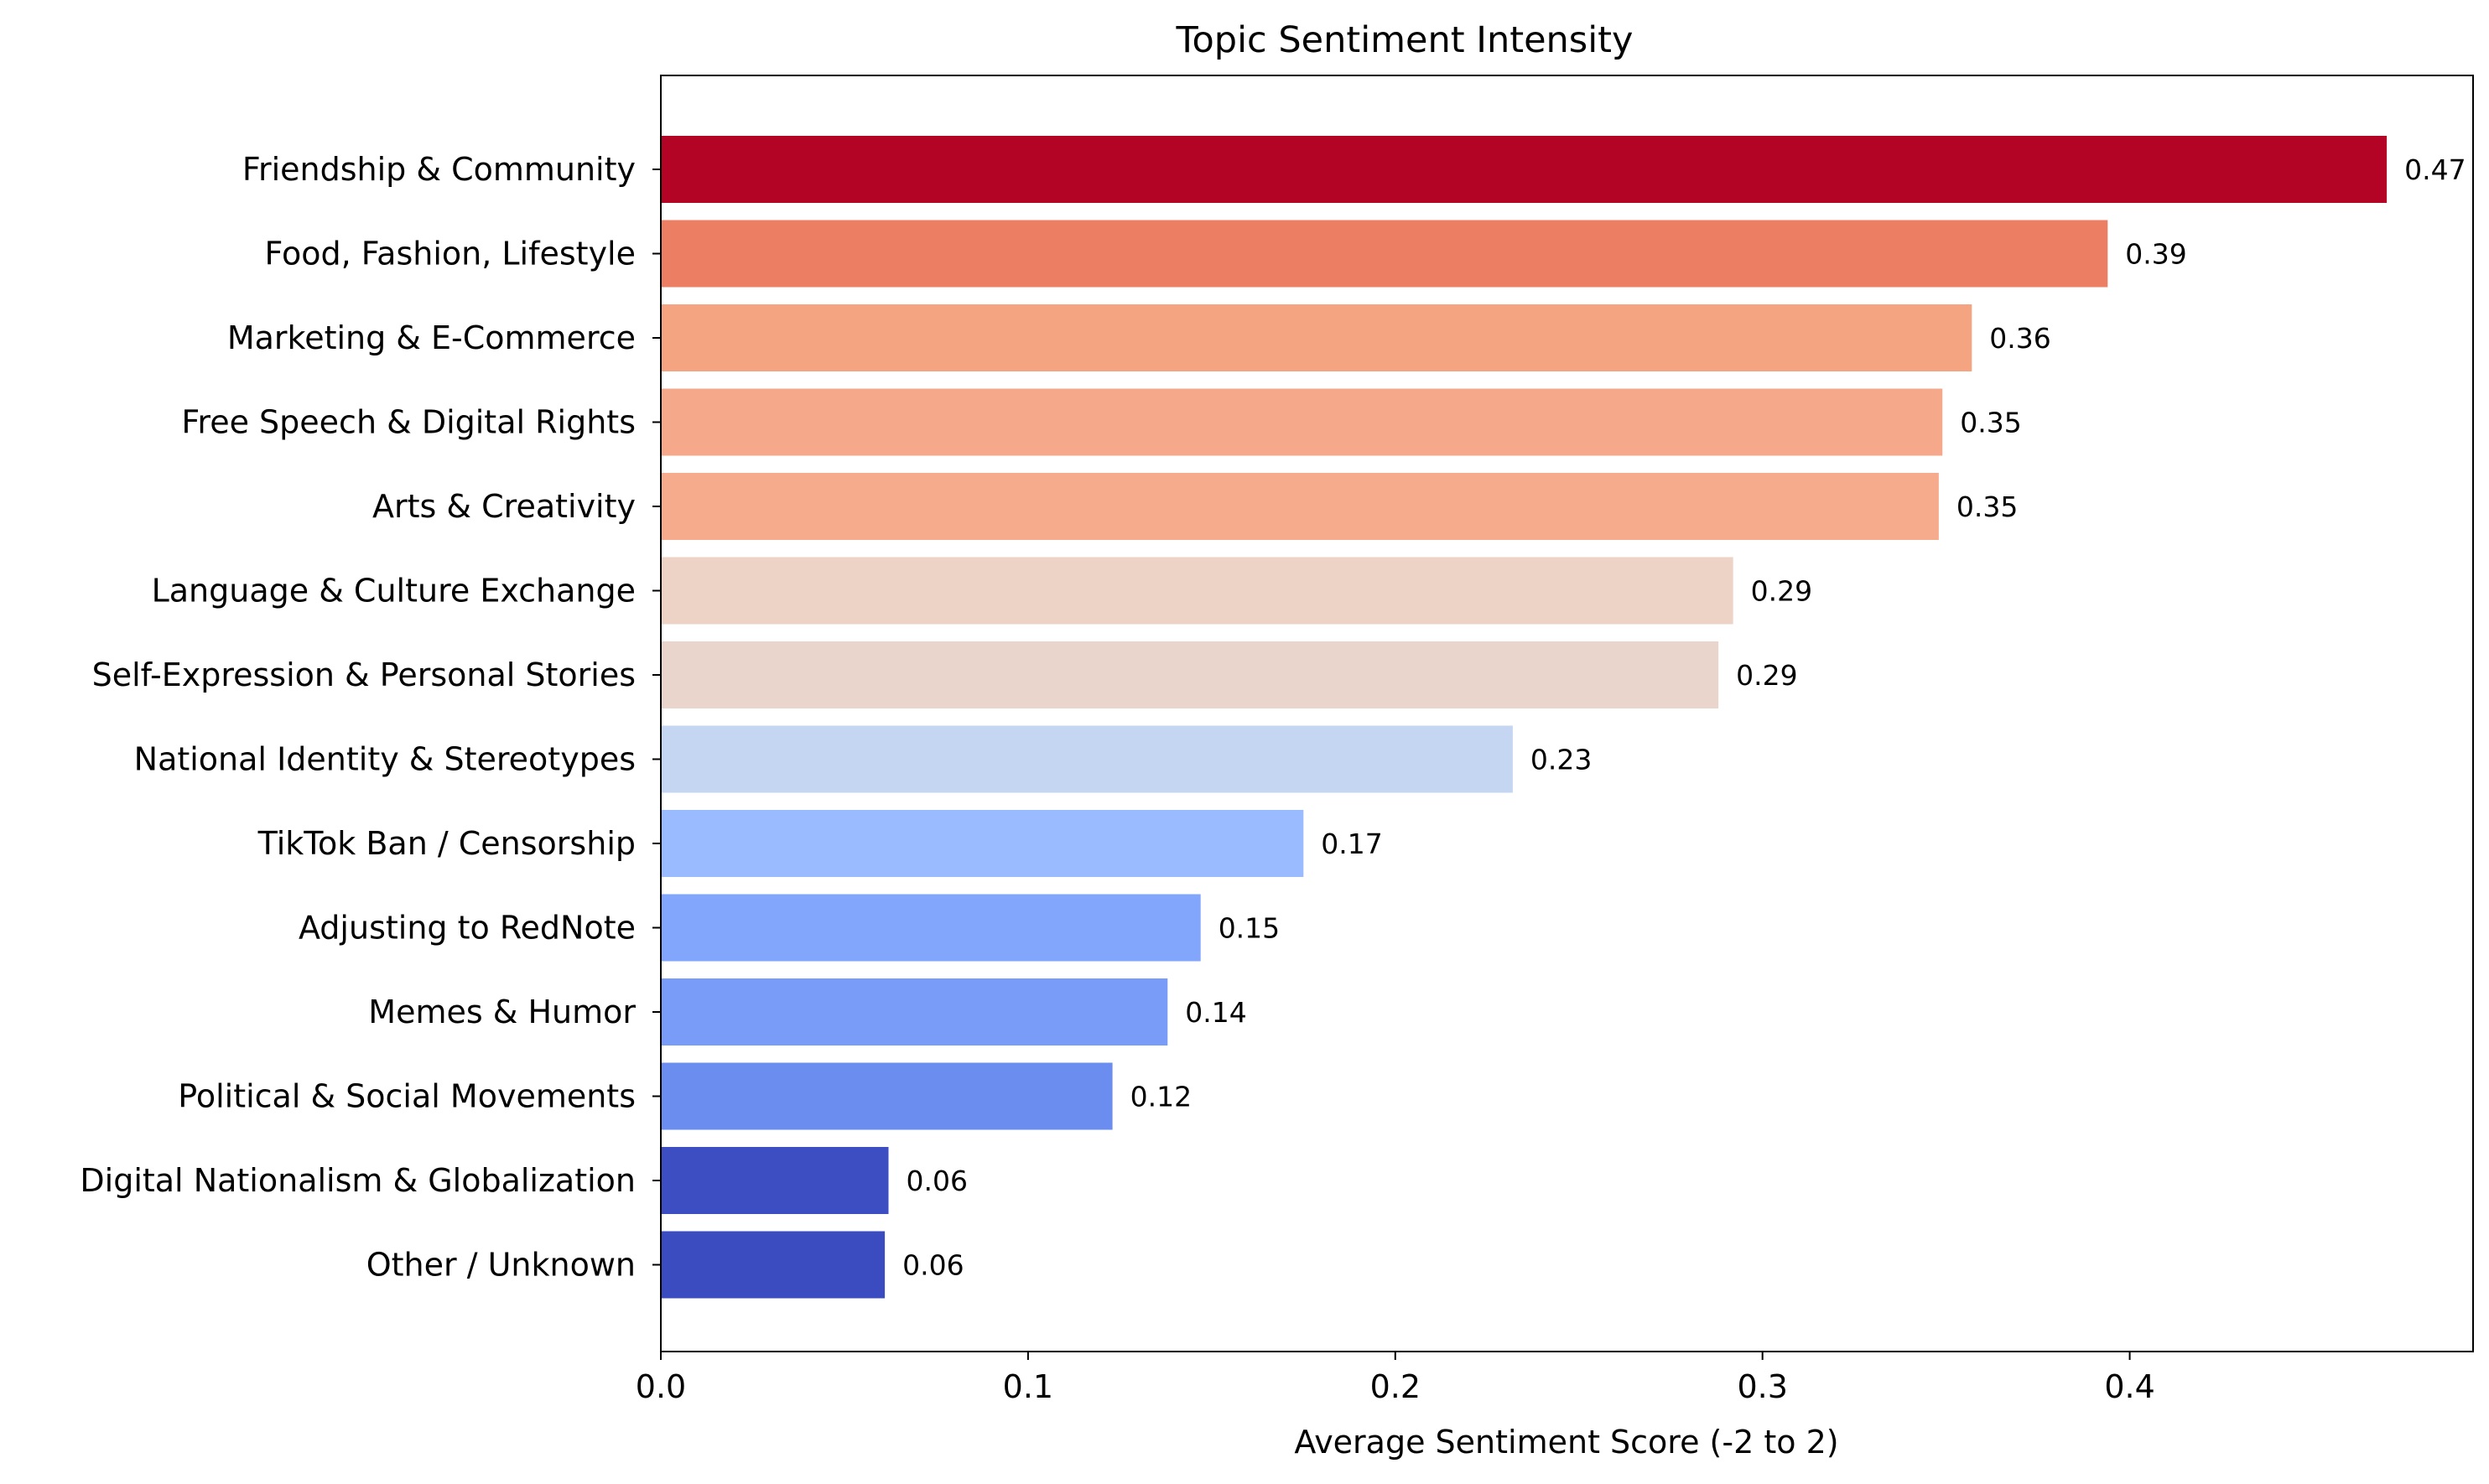 Image resolution: width=2489 pixels, height=1484 pixels. What do you see at coordinates (1566, 1442) in the screenshot?
I see `x-axis-label: Average Sentiment Score (-2 to 2)` at bounding box center [1566, 1442].